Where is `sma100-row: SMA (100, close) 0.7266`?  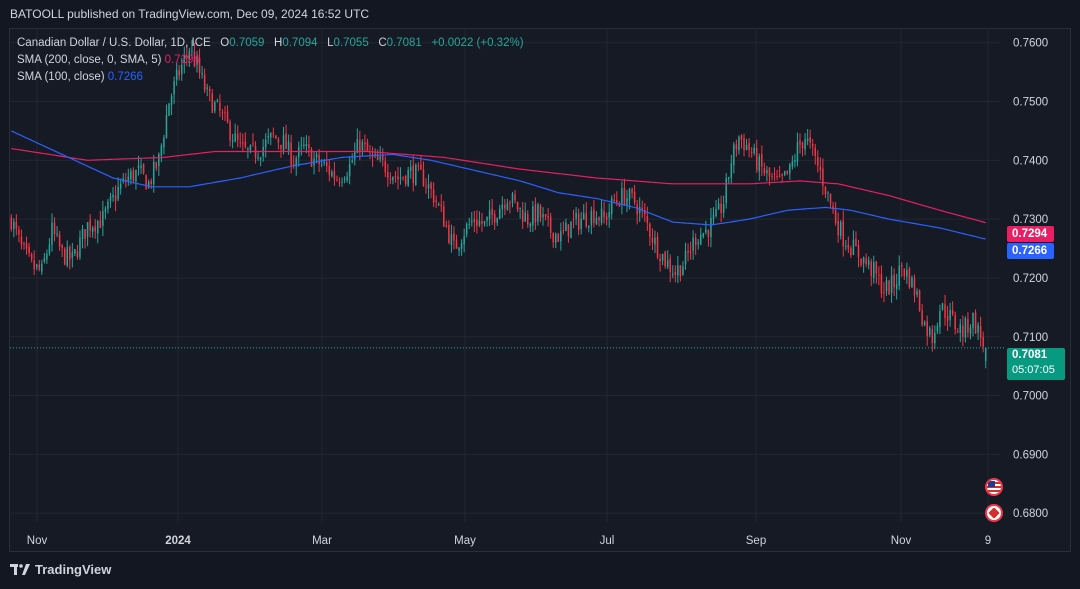
sma100-row: SMA (100, close) 0.7266 is located at coordinates (270, 77).